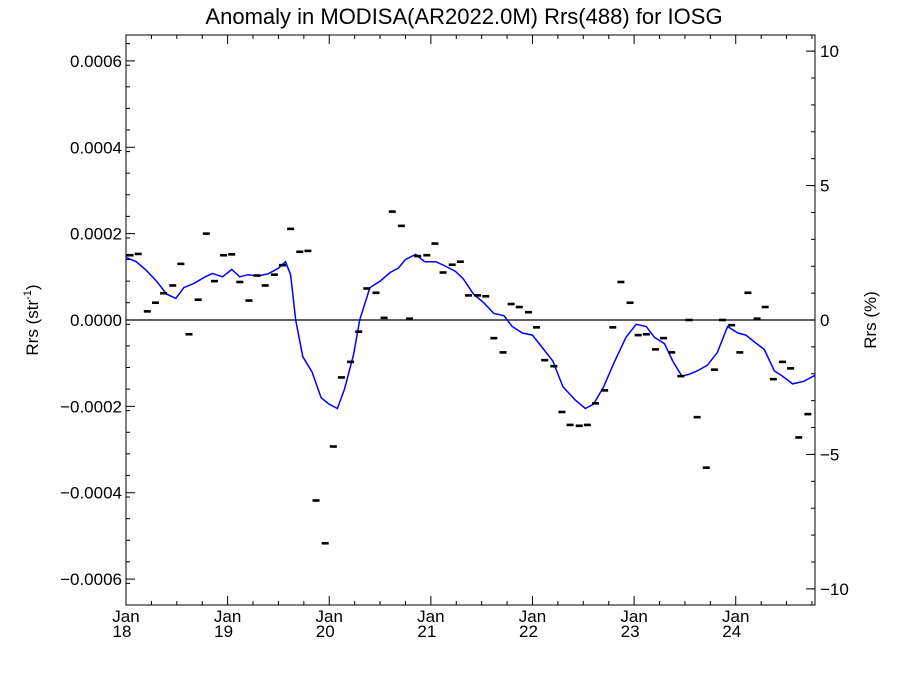  Describe the element at coordinates (223, 631) in the screenshot. I see `x-tick-year: 19` at that location.